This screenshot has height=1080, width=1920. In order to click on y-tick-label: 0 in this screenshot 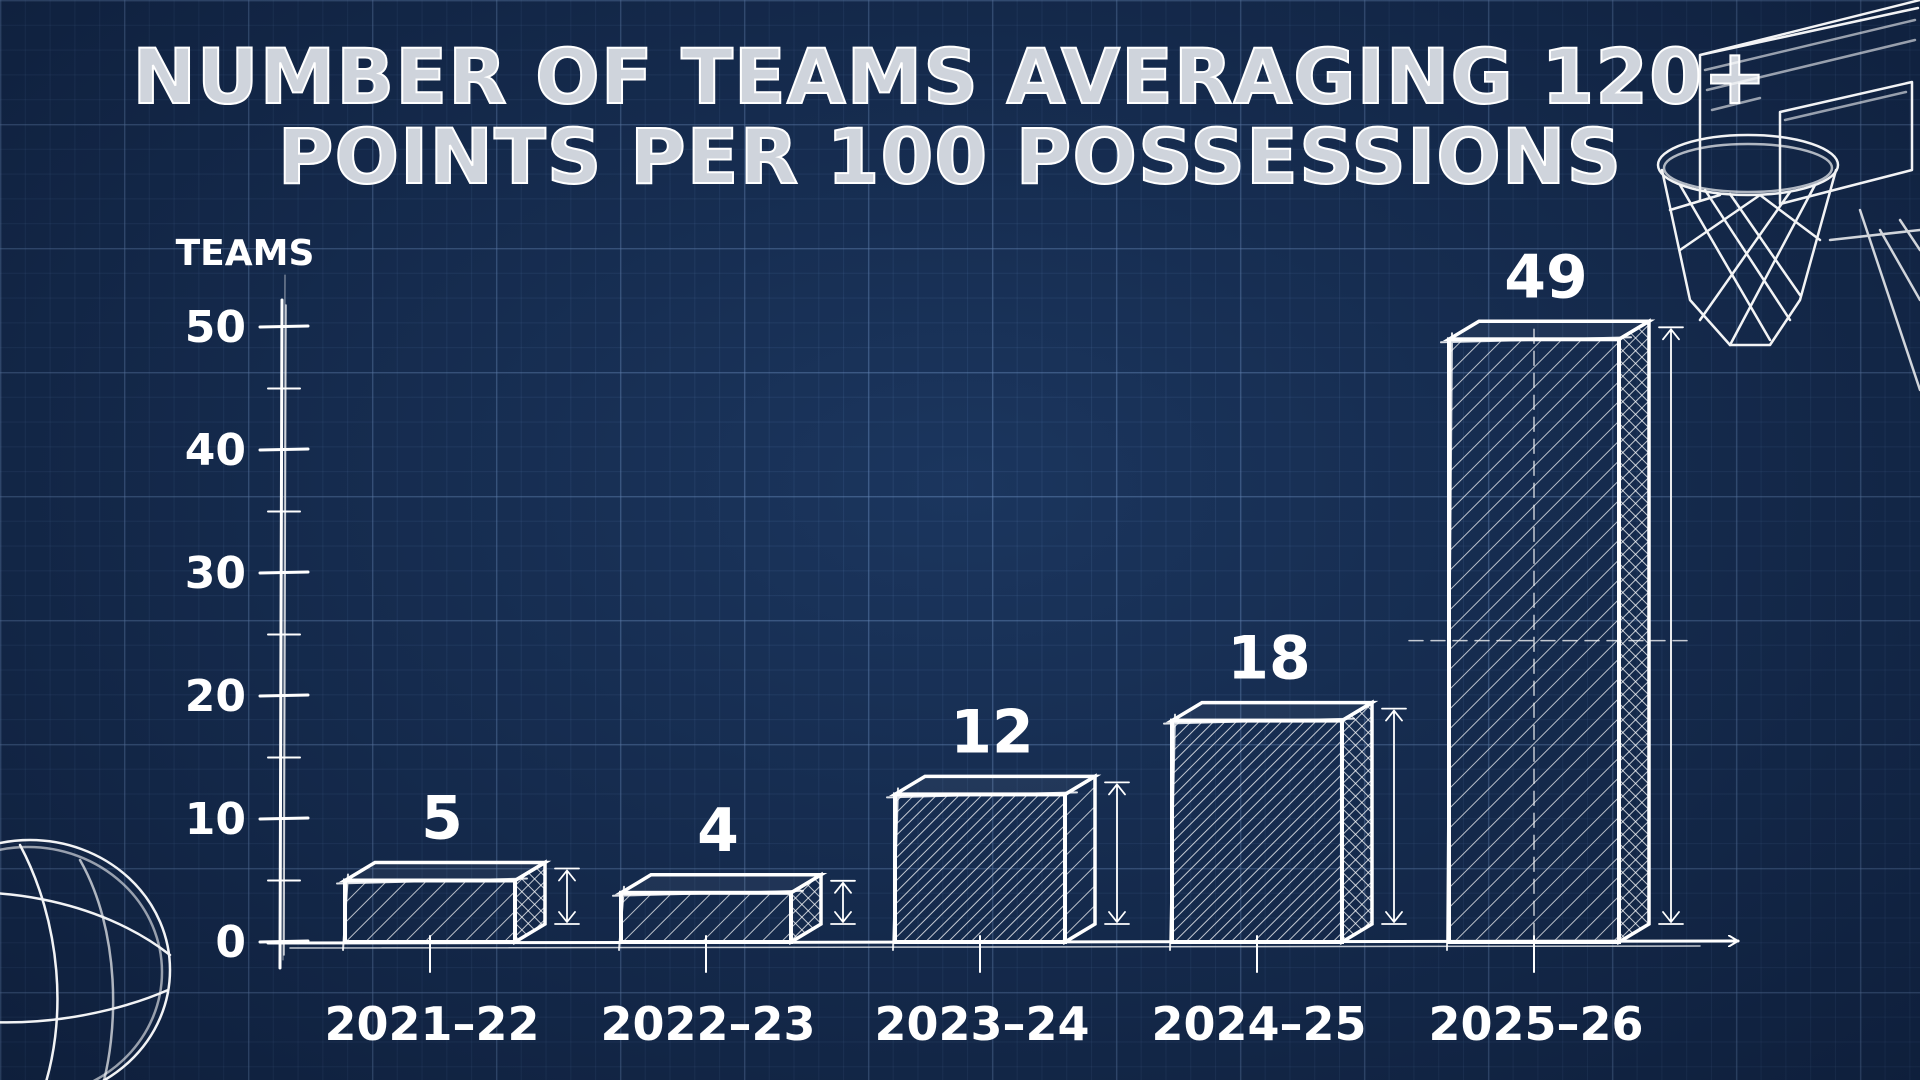, I will do `click(230, 942)`.